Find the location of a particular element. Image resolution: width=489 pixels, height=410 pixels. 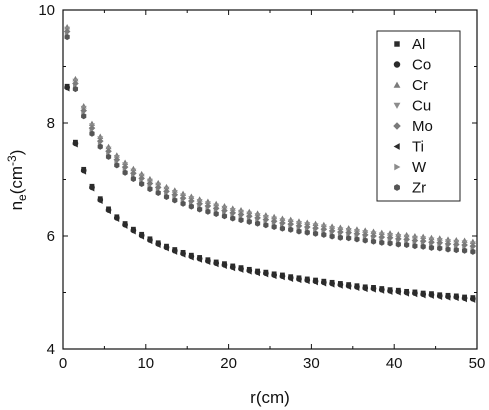

x-tick-label: 30 is located at coordinates (311, 363).